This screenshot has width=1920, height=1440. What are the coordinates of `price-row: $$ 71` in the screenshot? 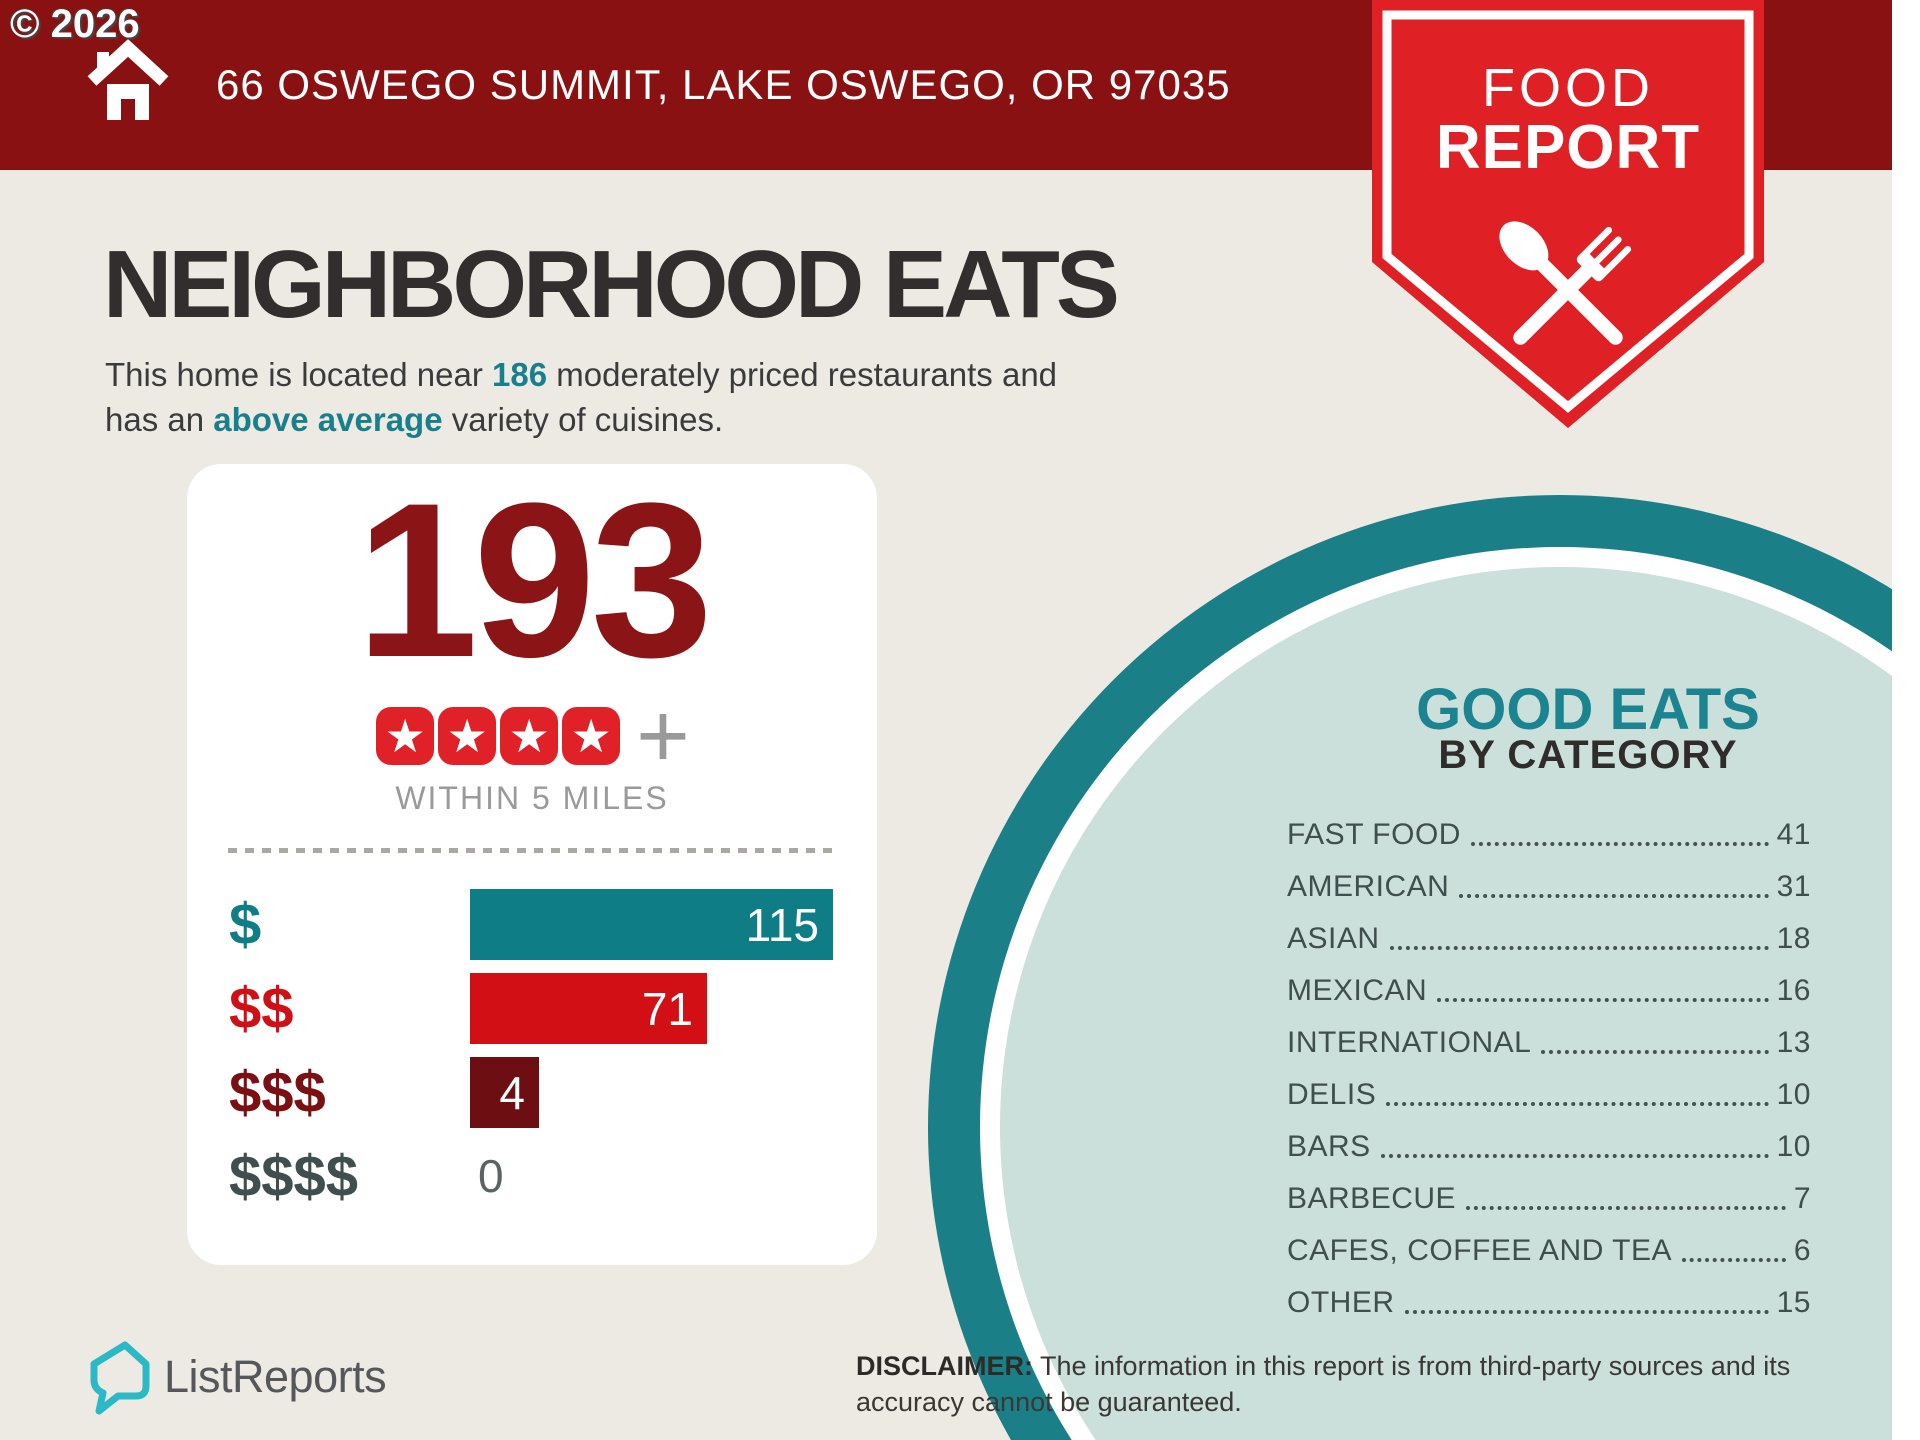 It's located at (539, 1008).